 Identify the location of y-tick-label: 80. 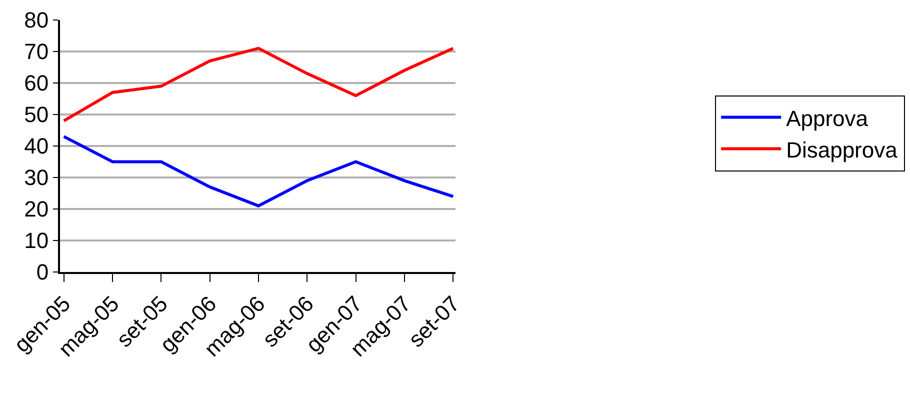
(36, 20).